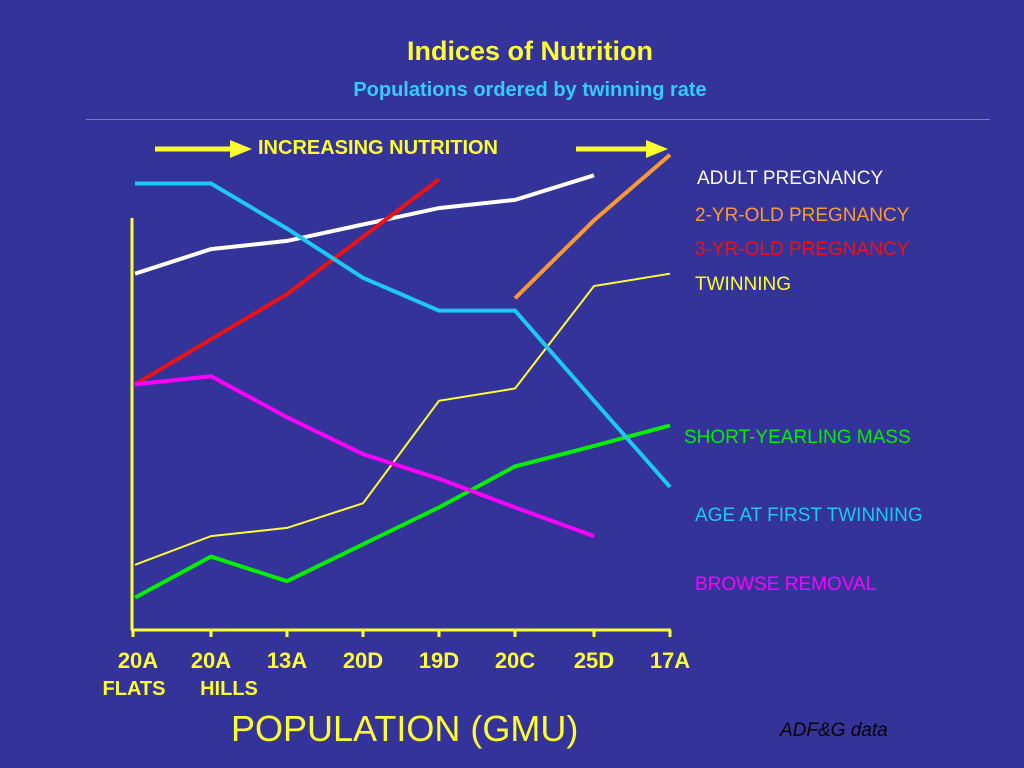 This screenshot has height=768, width=1024. Describe the element at coordinates (241, 149) in the screenshot. I see `left-arrow-head` at that location.